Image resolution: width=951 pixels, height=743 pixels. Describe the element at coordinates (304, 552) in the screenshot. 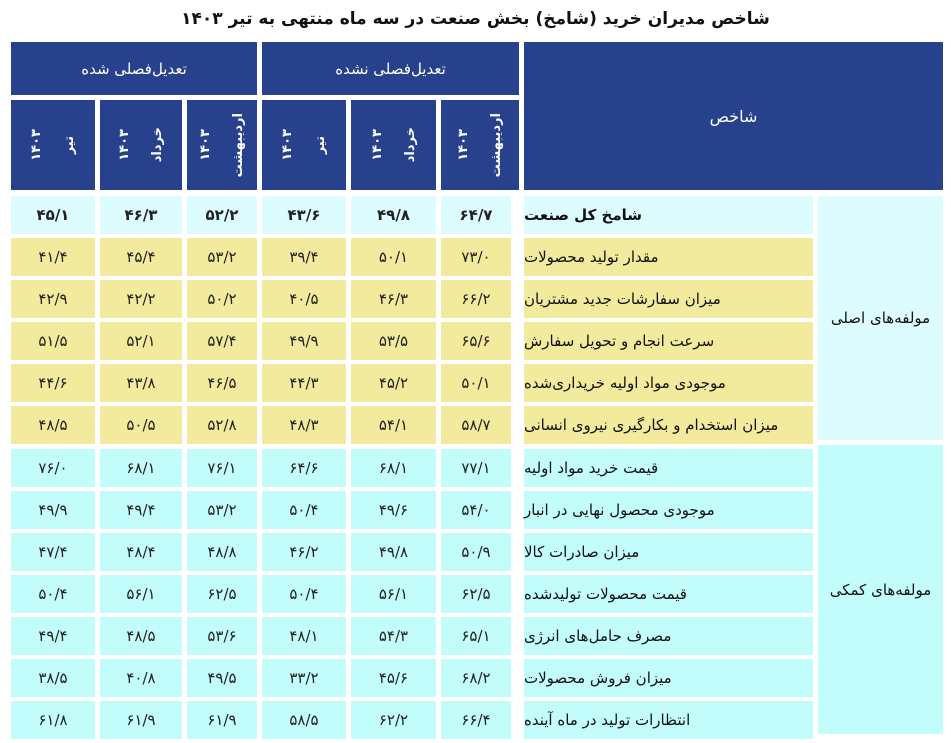

I see `value-cell-nsa-2: ۴۶/۲` at that location.